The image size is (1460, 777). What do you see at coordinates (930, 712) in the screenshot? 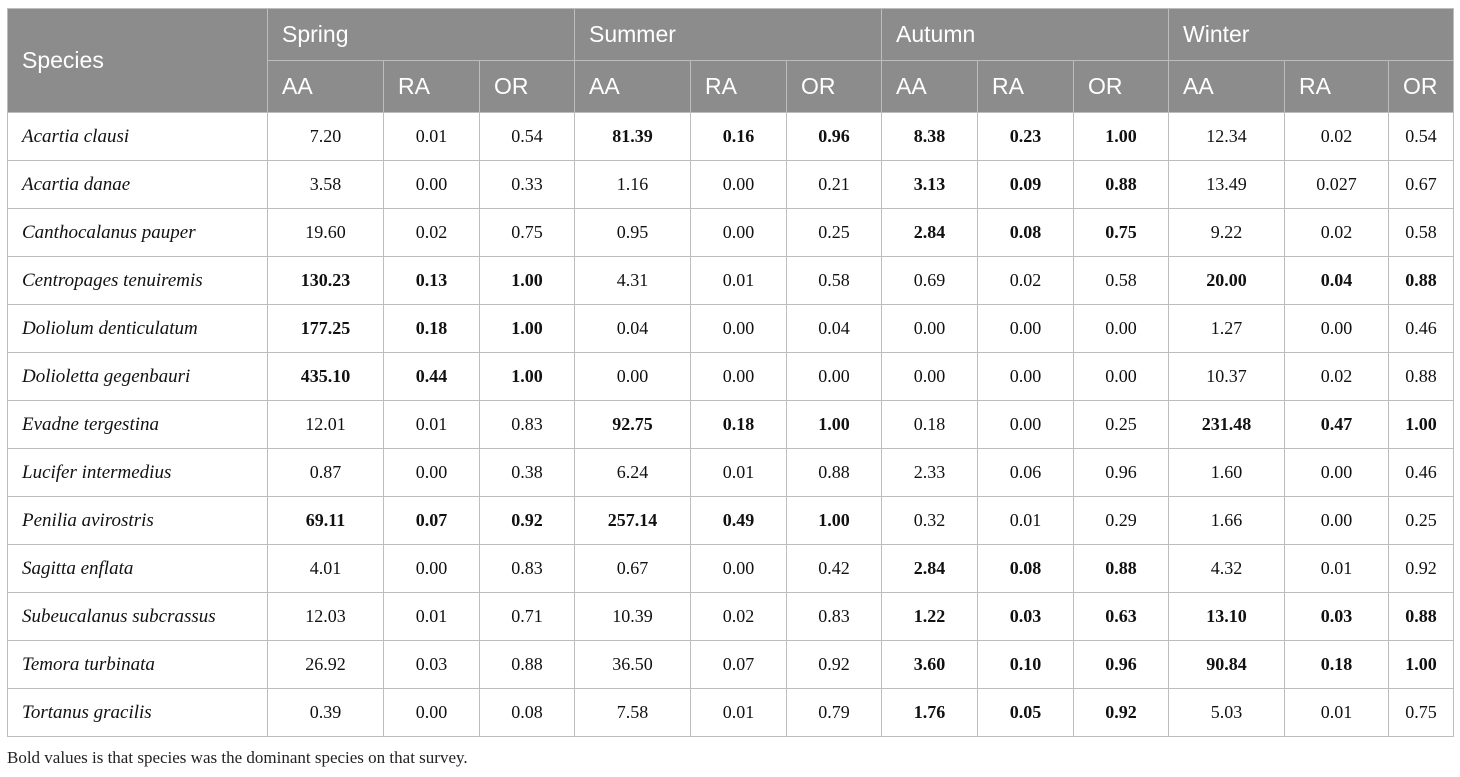
I see `value-cell: 1.76` at bounding box center [930, 712].